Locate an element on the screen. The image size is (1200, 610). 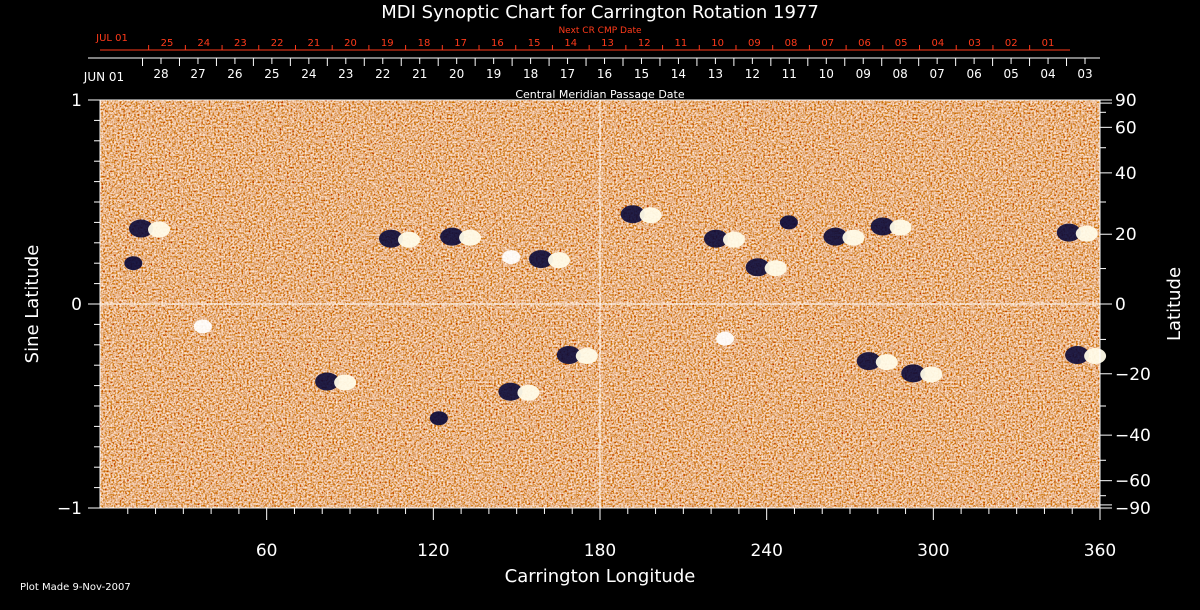
next-cr-date-label: 10 is located at coordinates (717, 43).